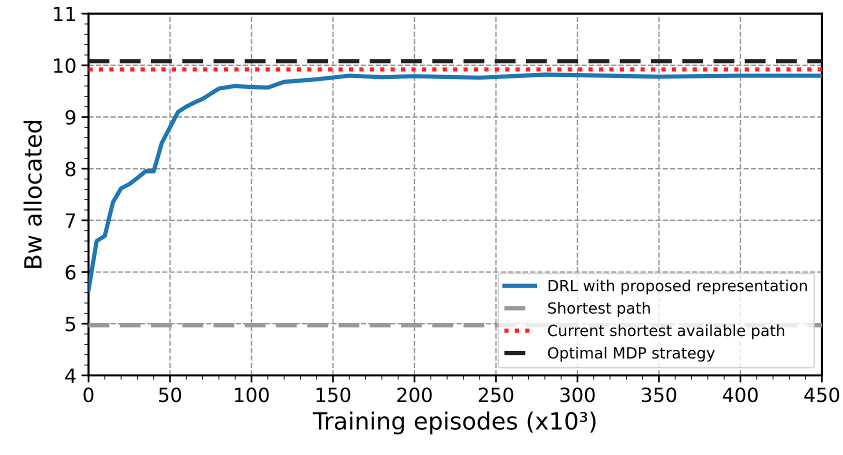  I want to click on x-axis-title: Training episodes (x10³), so click(454, 423).